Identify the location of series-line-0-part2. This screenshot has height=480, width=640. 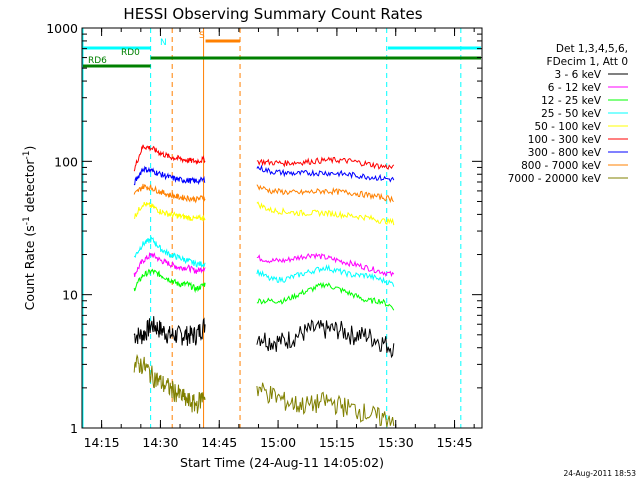
(325, 339).